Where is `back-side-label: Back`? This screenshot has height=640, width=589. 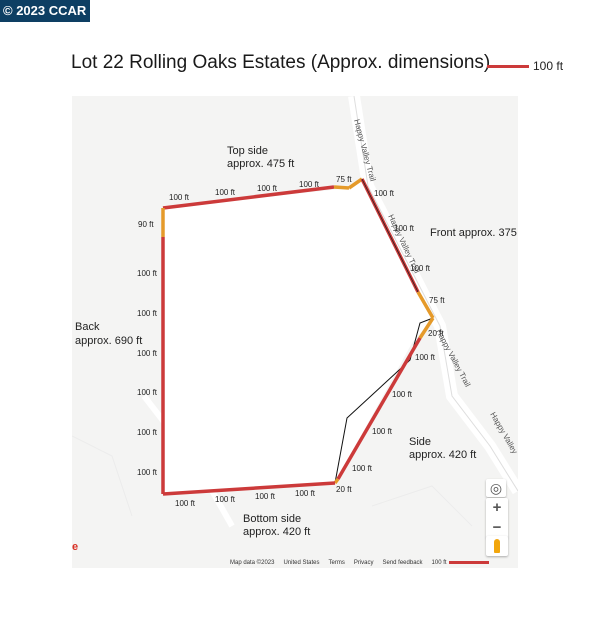 back-side-label: Back is located at coordinates (87, 327).